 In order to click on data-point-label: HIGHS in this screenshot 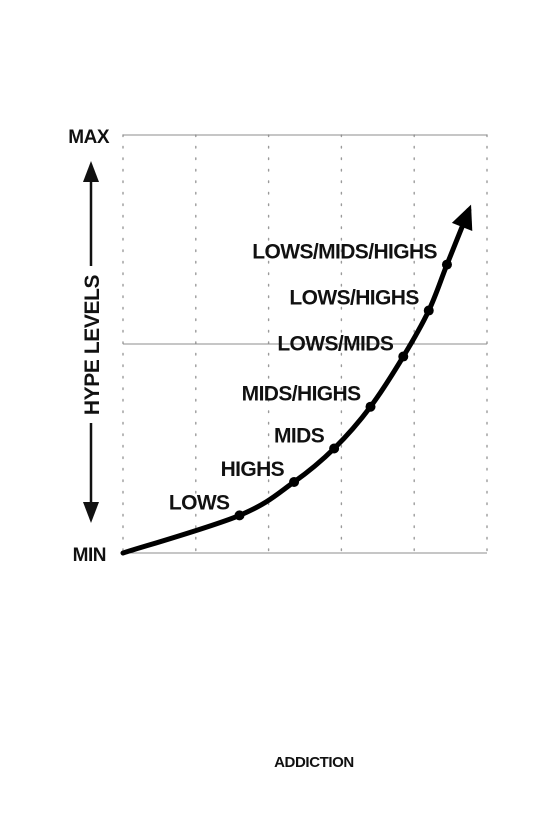, I will do `click(253, 469)`.